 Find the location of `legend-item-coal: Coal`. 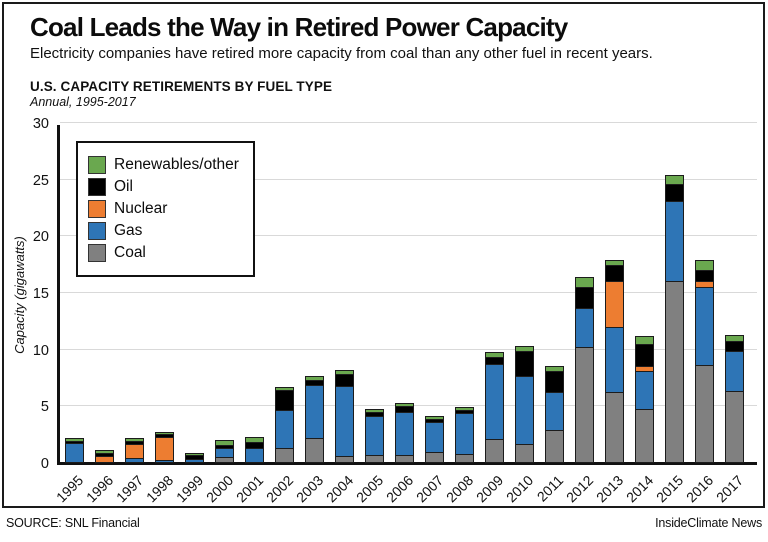

legend-item-coal: Coal is located at coordinates (163, 253).